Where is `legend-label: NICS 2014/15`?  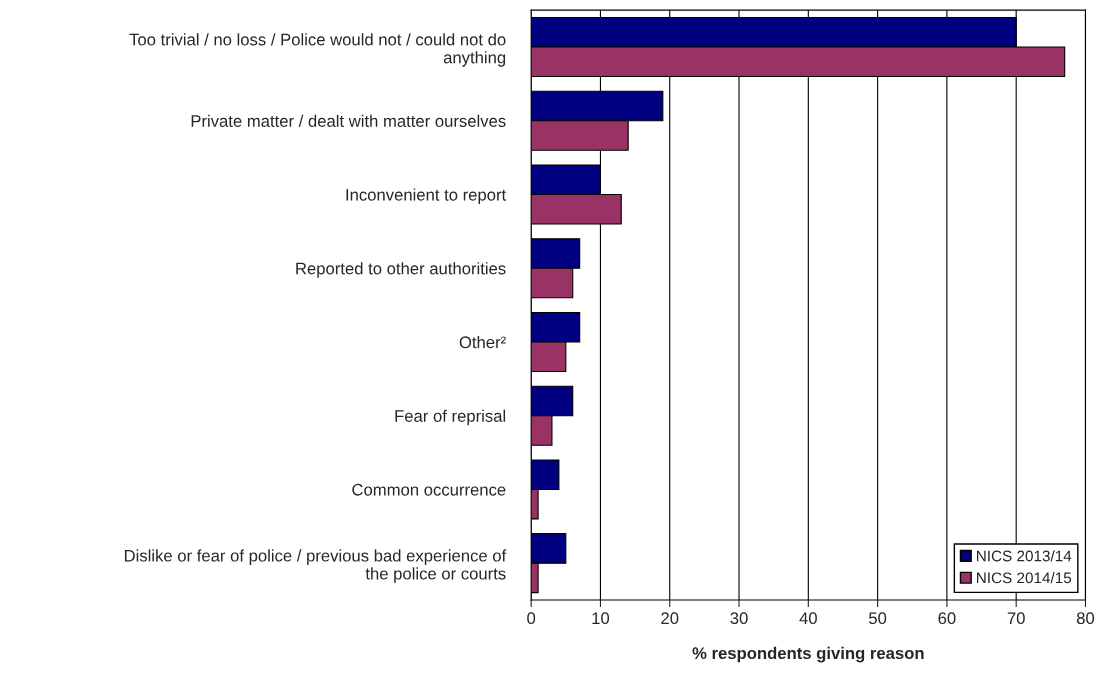 legend-label: NICS 2014/15 is located at coordinates (1024, 578).